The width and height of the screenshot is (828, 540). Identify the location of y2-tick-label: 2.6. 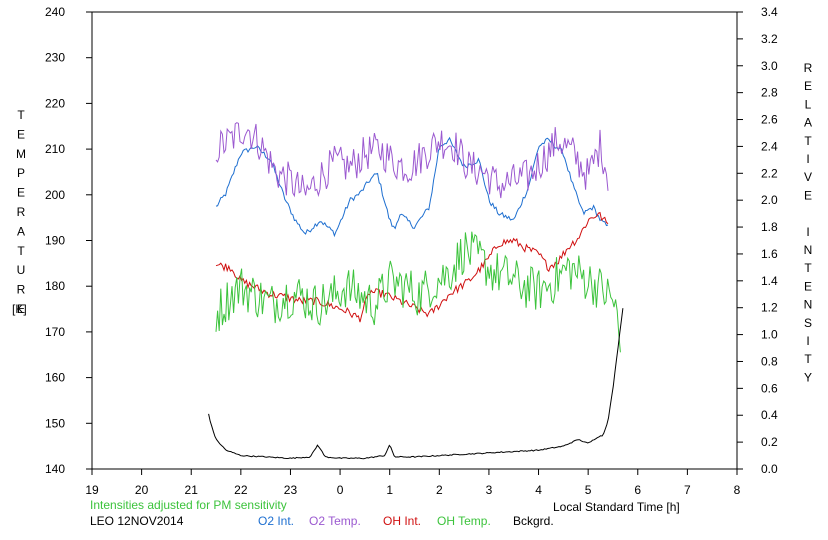
(769, 120).